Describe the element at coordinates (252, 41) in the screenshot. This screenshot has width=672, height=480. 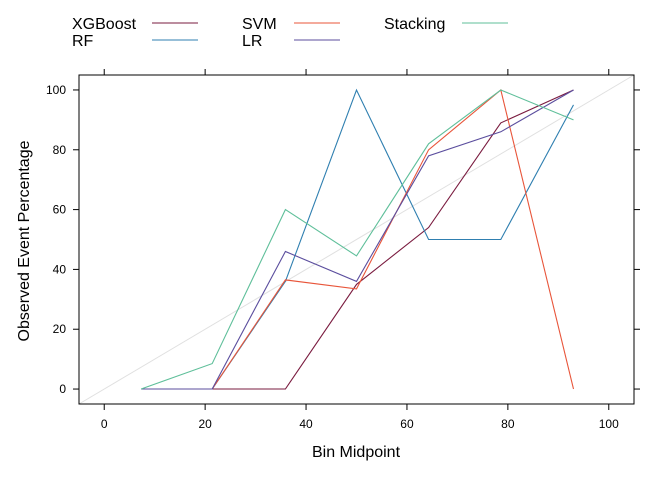
I see `legend-label-lr: LR` at that location.